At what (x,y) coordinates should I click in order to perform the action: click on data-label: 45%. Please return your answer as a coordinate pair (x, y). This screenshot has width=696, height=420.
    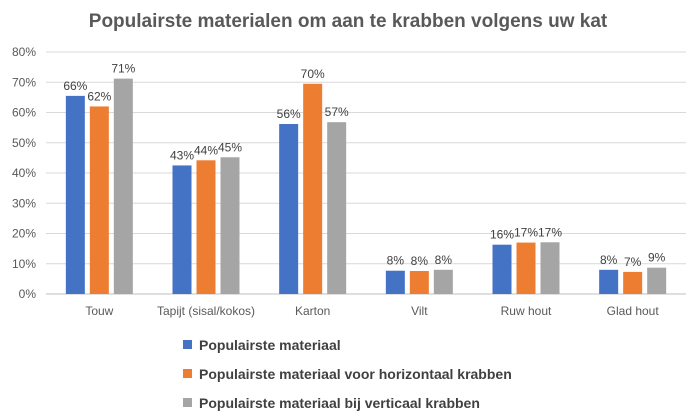
    Looking at the image, I should click on (230, 147).